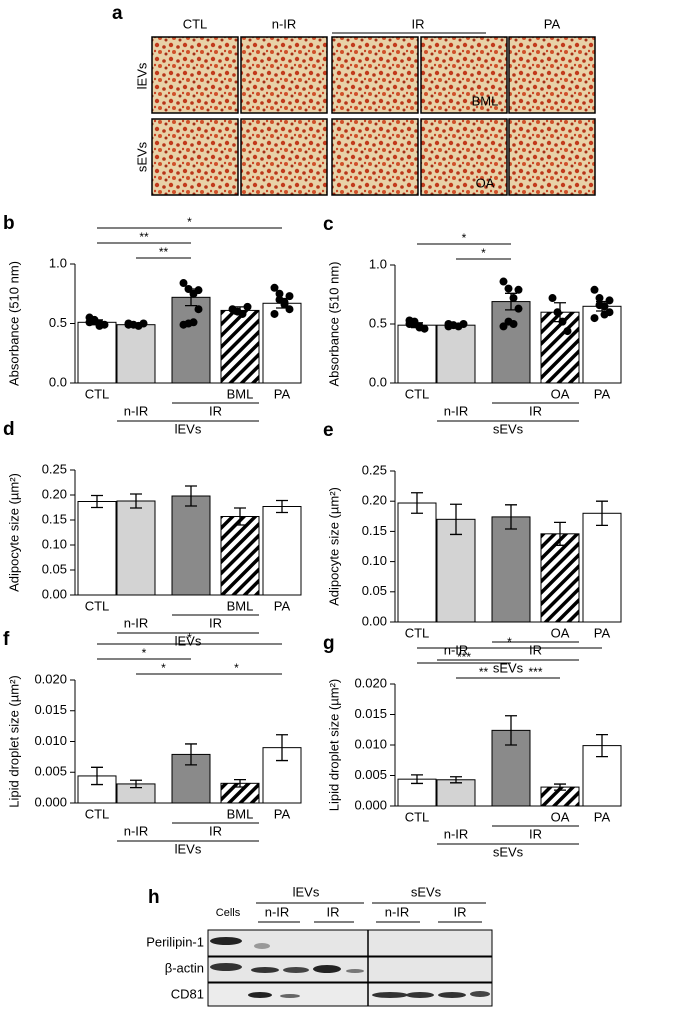 The image size is (679, 1012). What do you see at coordinates (350, 968) in the screenshot?
I see `blot` at bounding box center [350, 968].